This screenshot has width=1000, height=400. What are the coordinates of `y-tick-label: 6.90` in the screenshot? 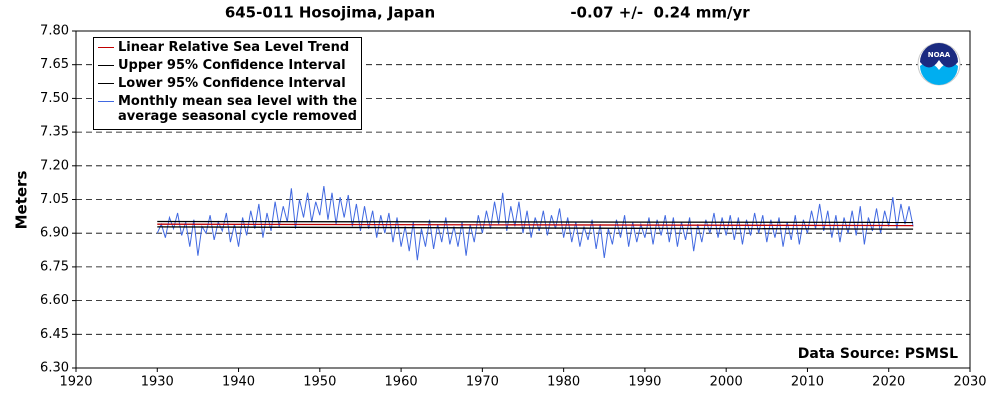 It's located at (54, 233).